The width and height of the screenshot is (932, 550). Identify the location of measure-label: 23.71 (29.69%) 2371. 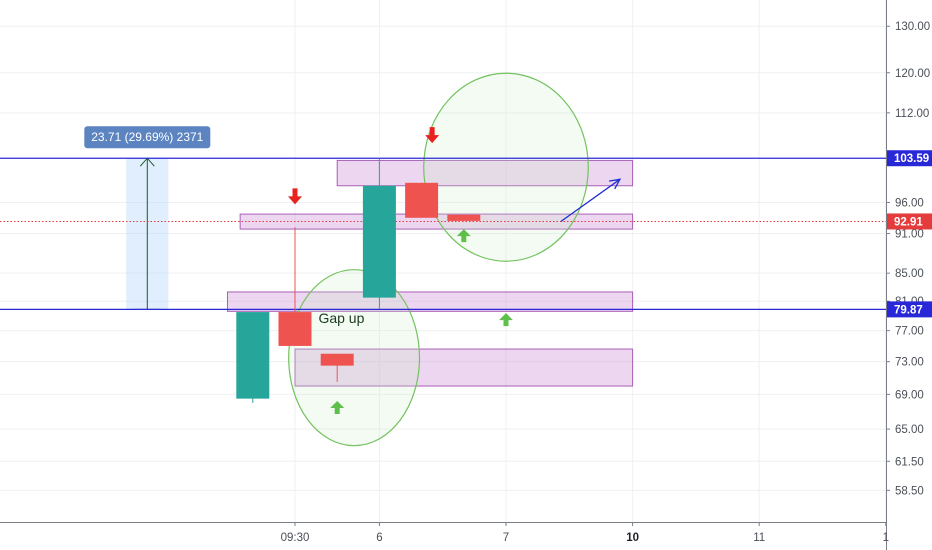
(147, 137).